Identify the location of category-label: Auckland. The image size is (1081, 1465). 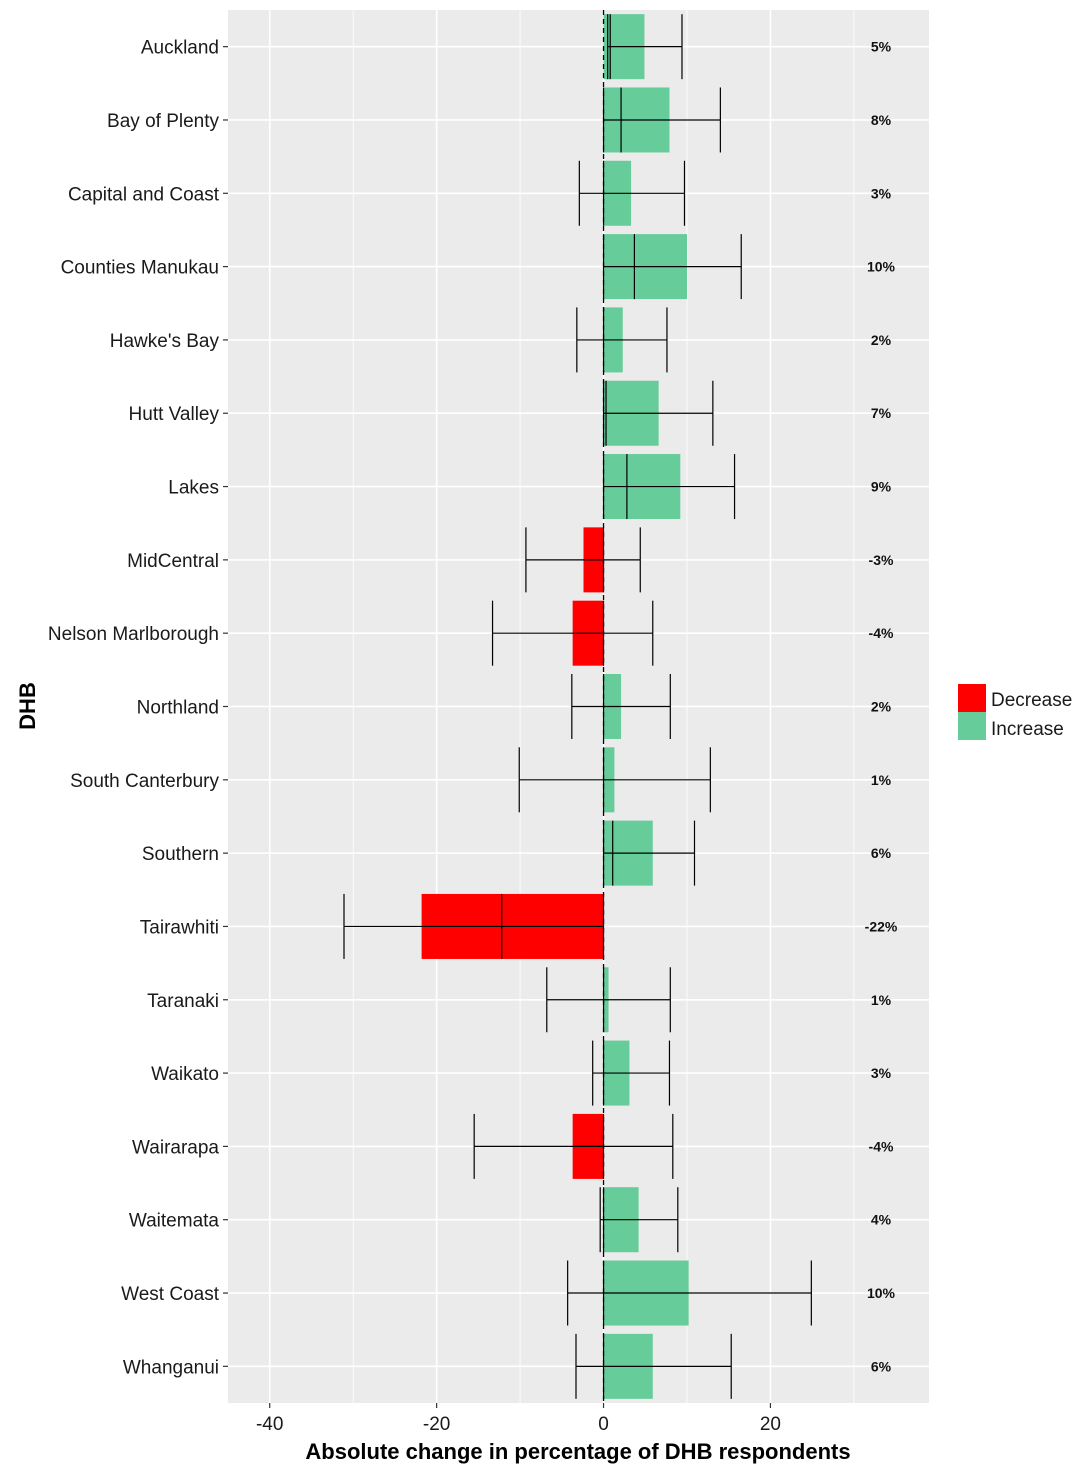
(180, 48).